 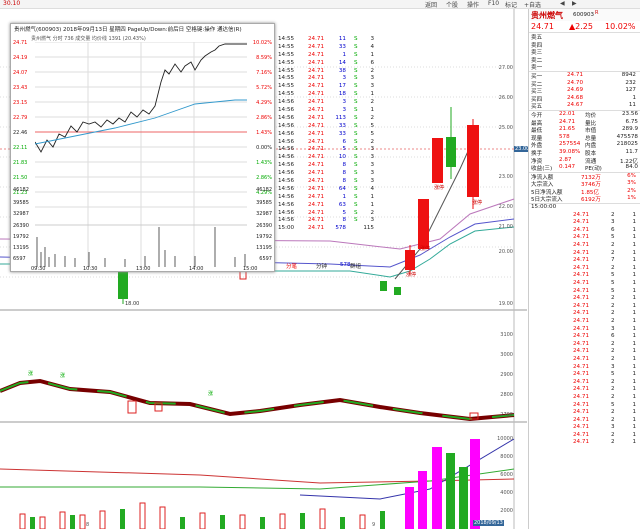 I want to click on popup-price-label: 22.46, so click(x=20, y=133).